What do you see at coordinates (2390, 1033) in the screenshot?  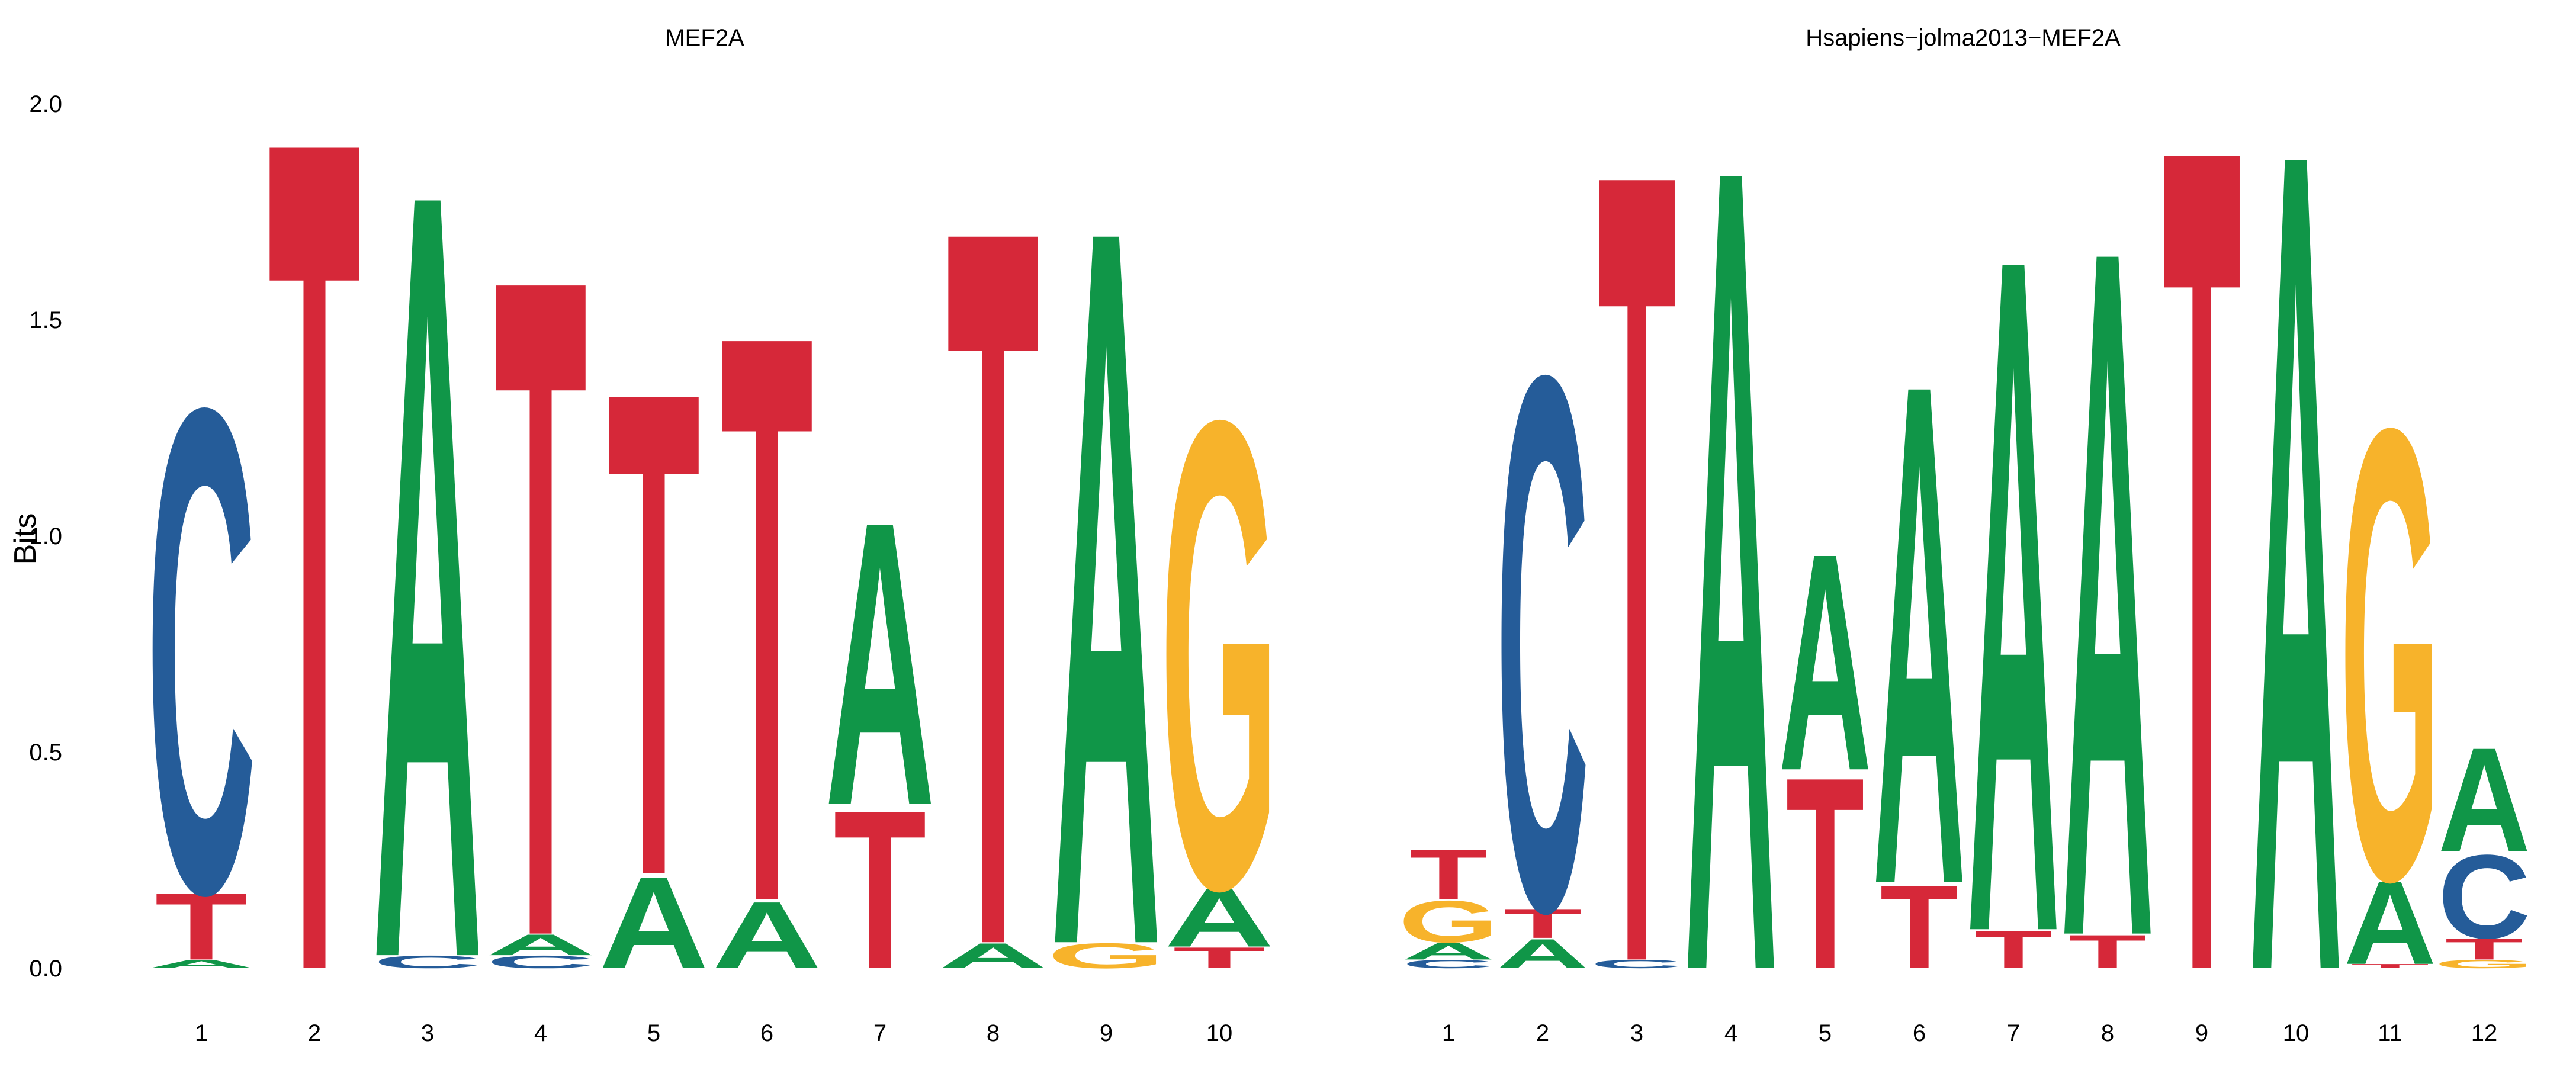 I see `x-tick-label: 11` at bounding box center [2390, 1033].